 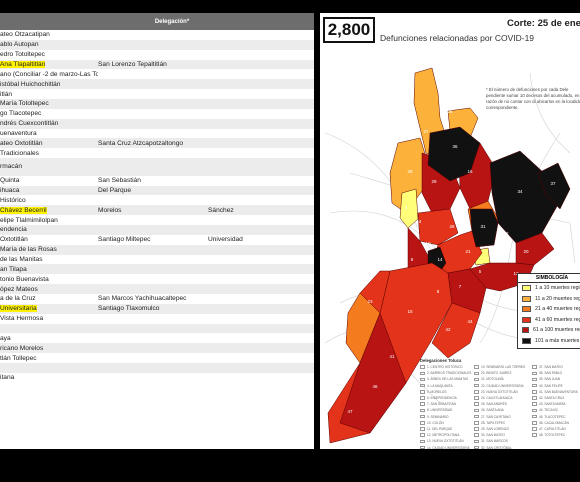 I want to click on table-row: Chávez Becerril Morelos Sánchez, so click(x=157, y=210).